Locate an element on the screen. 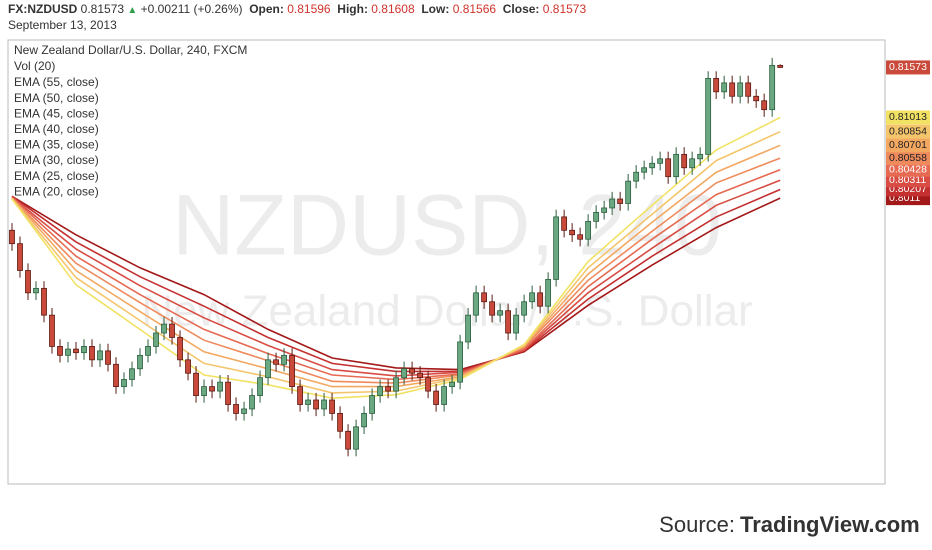  legend-entry: EMA (45, close) is located at coordinates (56, 113).